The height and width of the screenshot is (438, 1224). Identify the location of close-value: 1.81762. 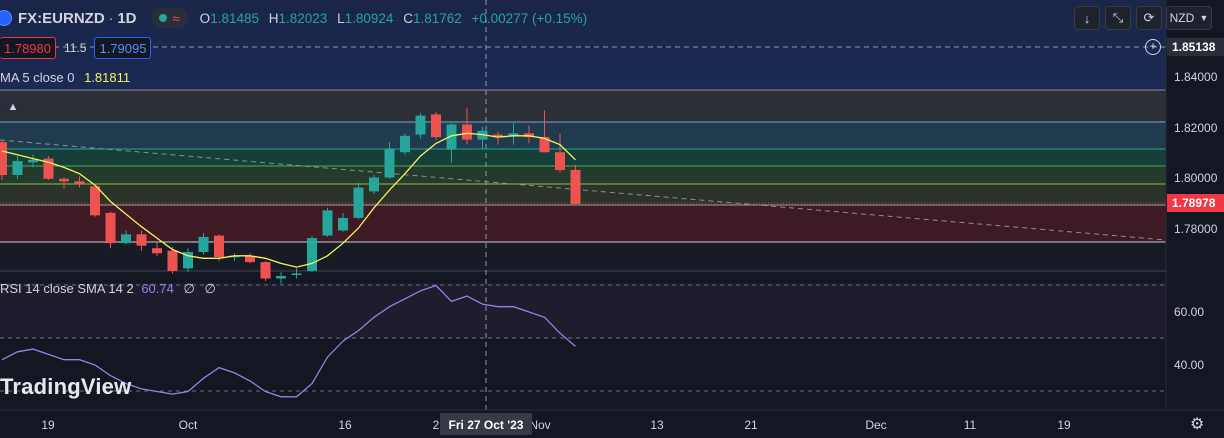
(437, 18).